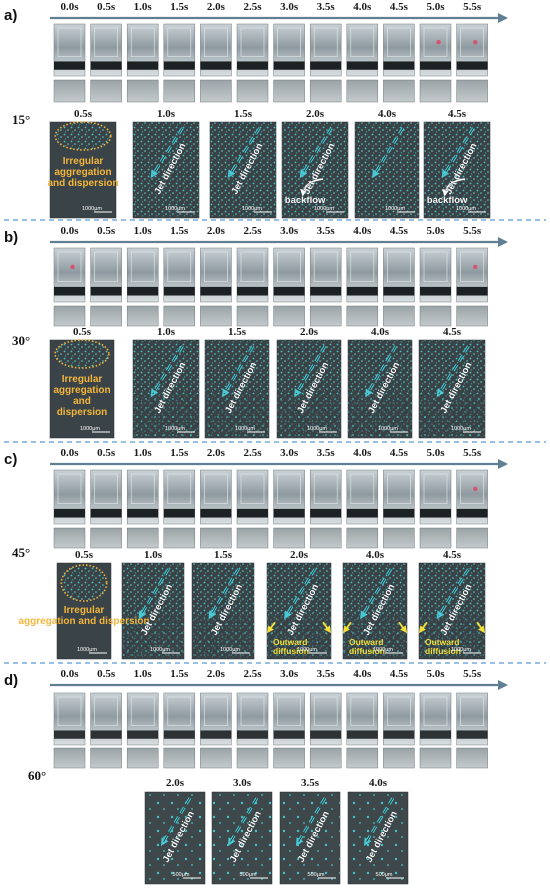 Image resolution: width=550 pixels, height=888 pixels. Describe the element at coordinates (271, 627) in the screenshot. I see `outward-arrow-left` at that location.